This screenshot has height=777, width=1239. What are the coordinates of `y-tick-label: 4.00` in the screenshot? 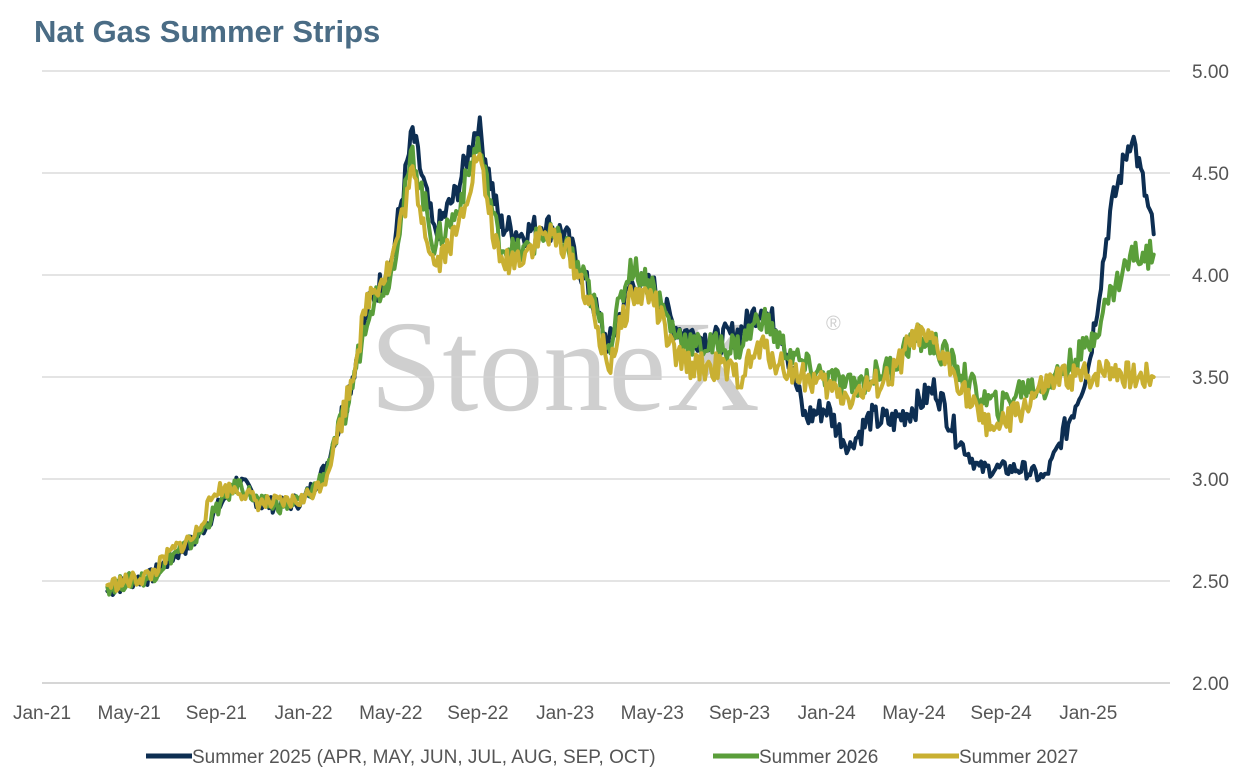 It's located at (1210, 276).